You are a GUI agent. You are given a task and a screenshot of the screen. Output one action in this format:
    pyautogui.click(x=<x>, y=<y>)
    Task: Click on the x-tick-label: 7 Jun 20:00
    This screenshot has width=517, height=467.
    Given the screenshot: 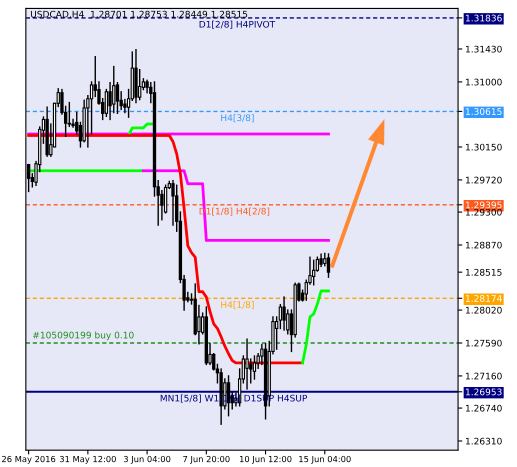 What is the action you would take?
    pyautogui.click(x=206, y=460)
    